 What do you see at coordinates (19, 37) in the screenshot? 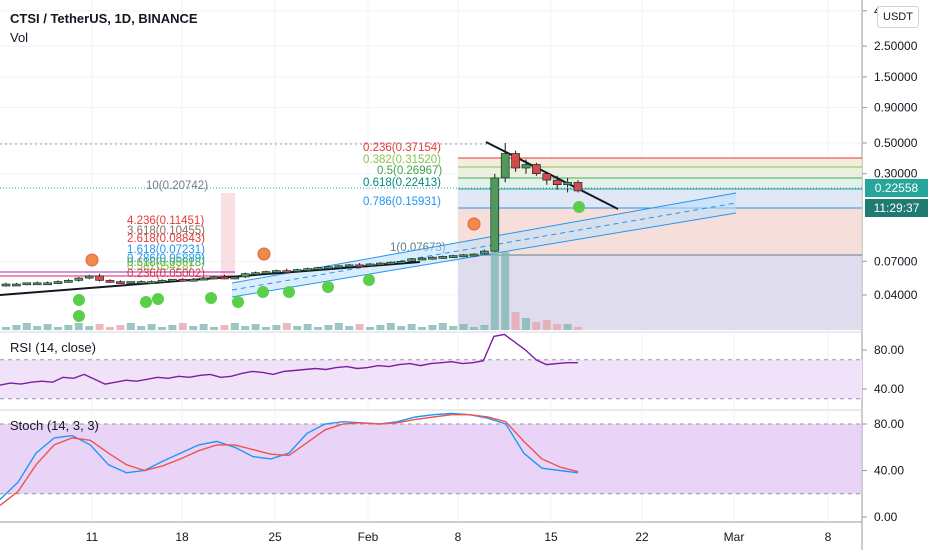
I see `volume-label: Vol` at bounding box center [19, 37].